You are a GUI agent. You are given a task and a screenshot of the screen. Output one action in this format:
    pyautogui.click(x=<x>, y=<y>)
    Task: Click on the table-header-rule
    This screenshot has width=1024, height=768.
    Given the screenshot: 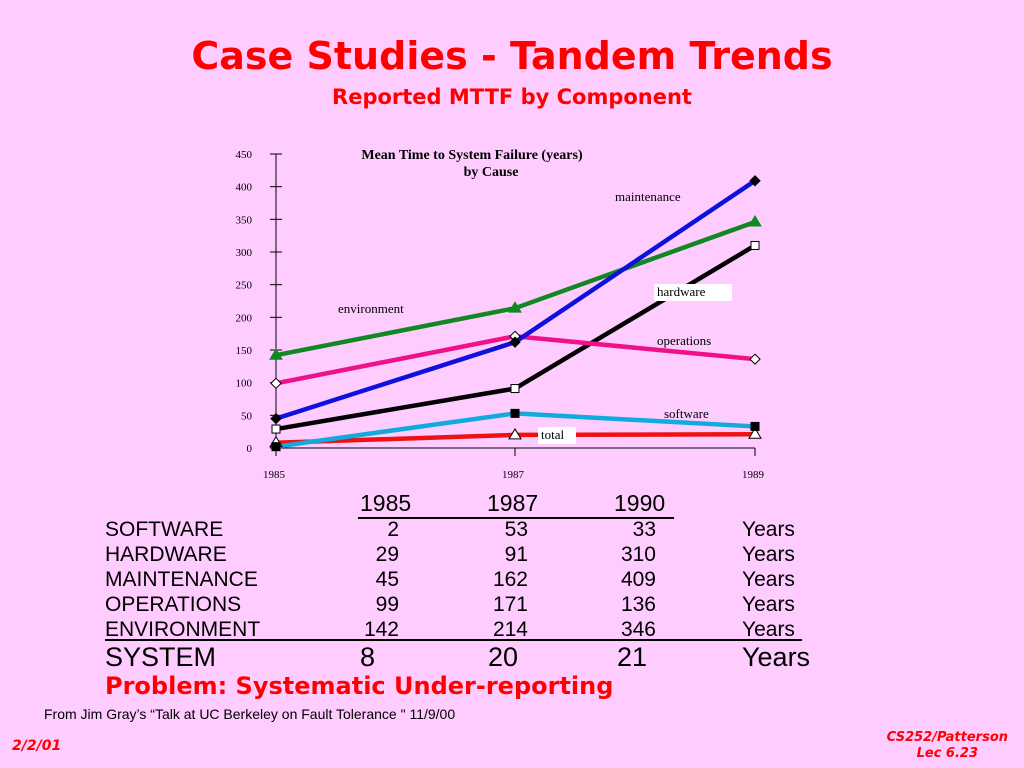 What is the action you would take?
    pyautogui.click(x=516, y=518)
    